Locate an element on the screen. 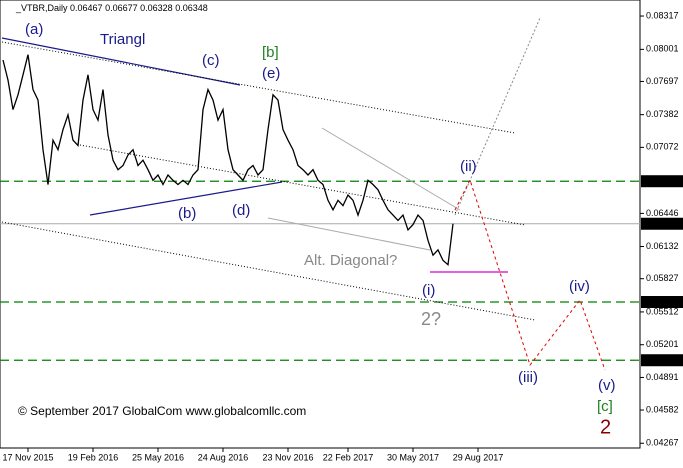 Image resolution: width=683 pixels, height=468 pixels. annotation: [c] is located at coordinates (605, 406).